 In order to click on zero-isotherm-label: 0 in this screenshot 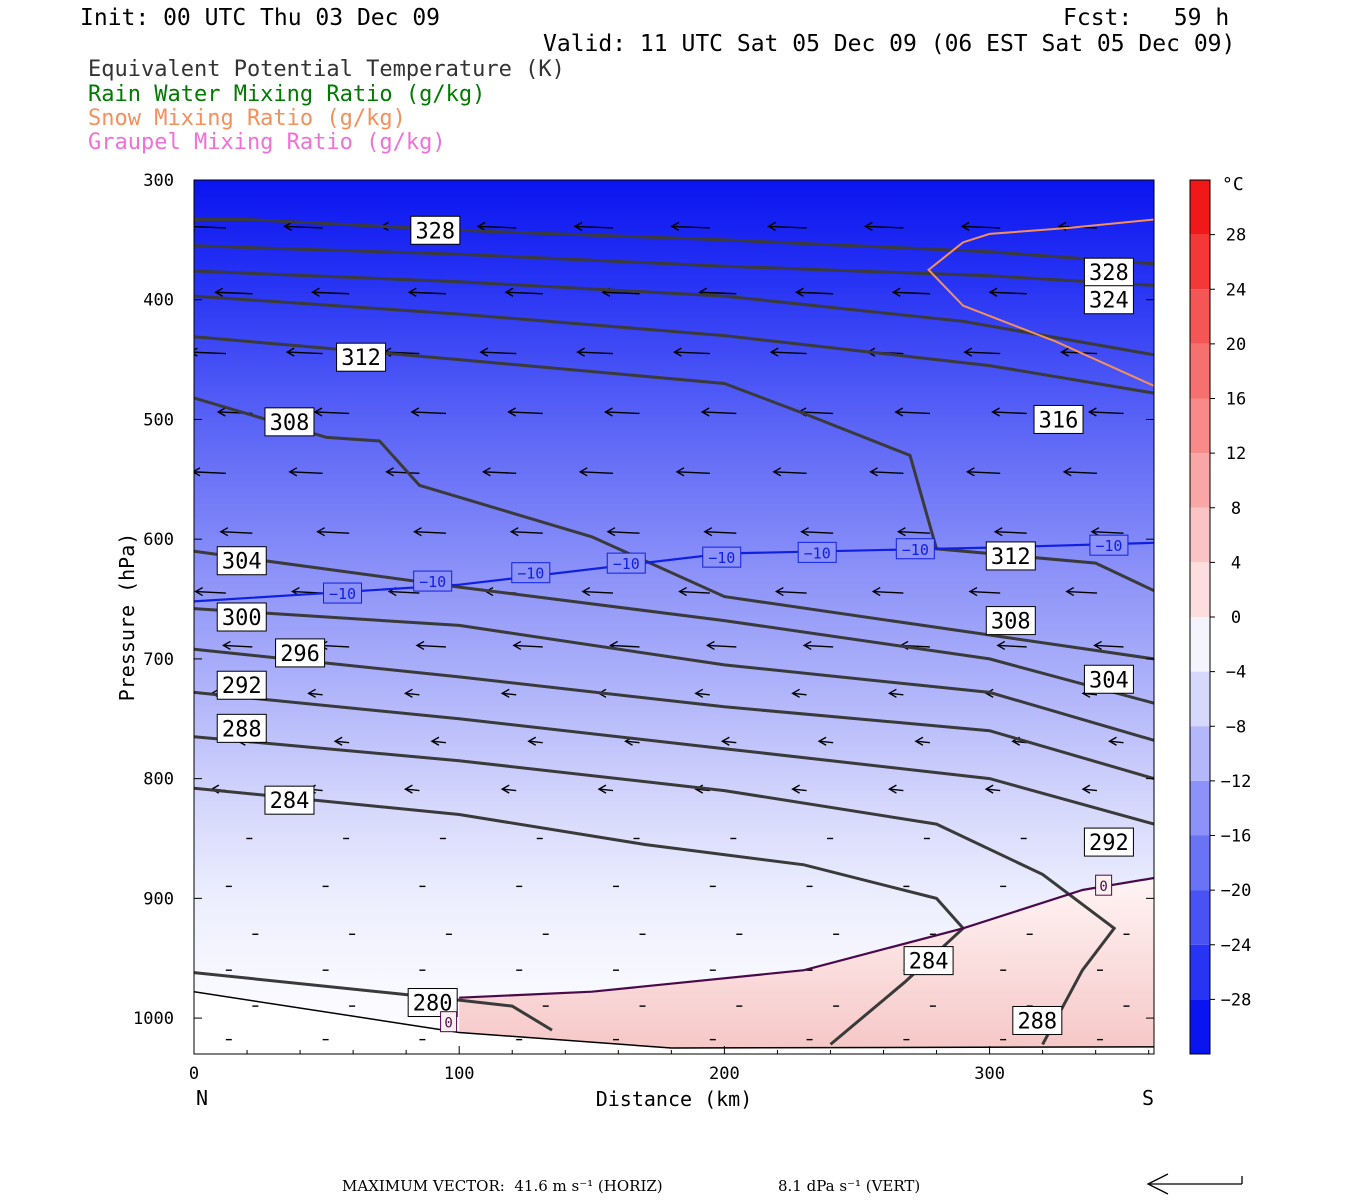, I will do `click(1103, 887)`.